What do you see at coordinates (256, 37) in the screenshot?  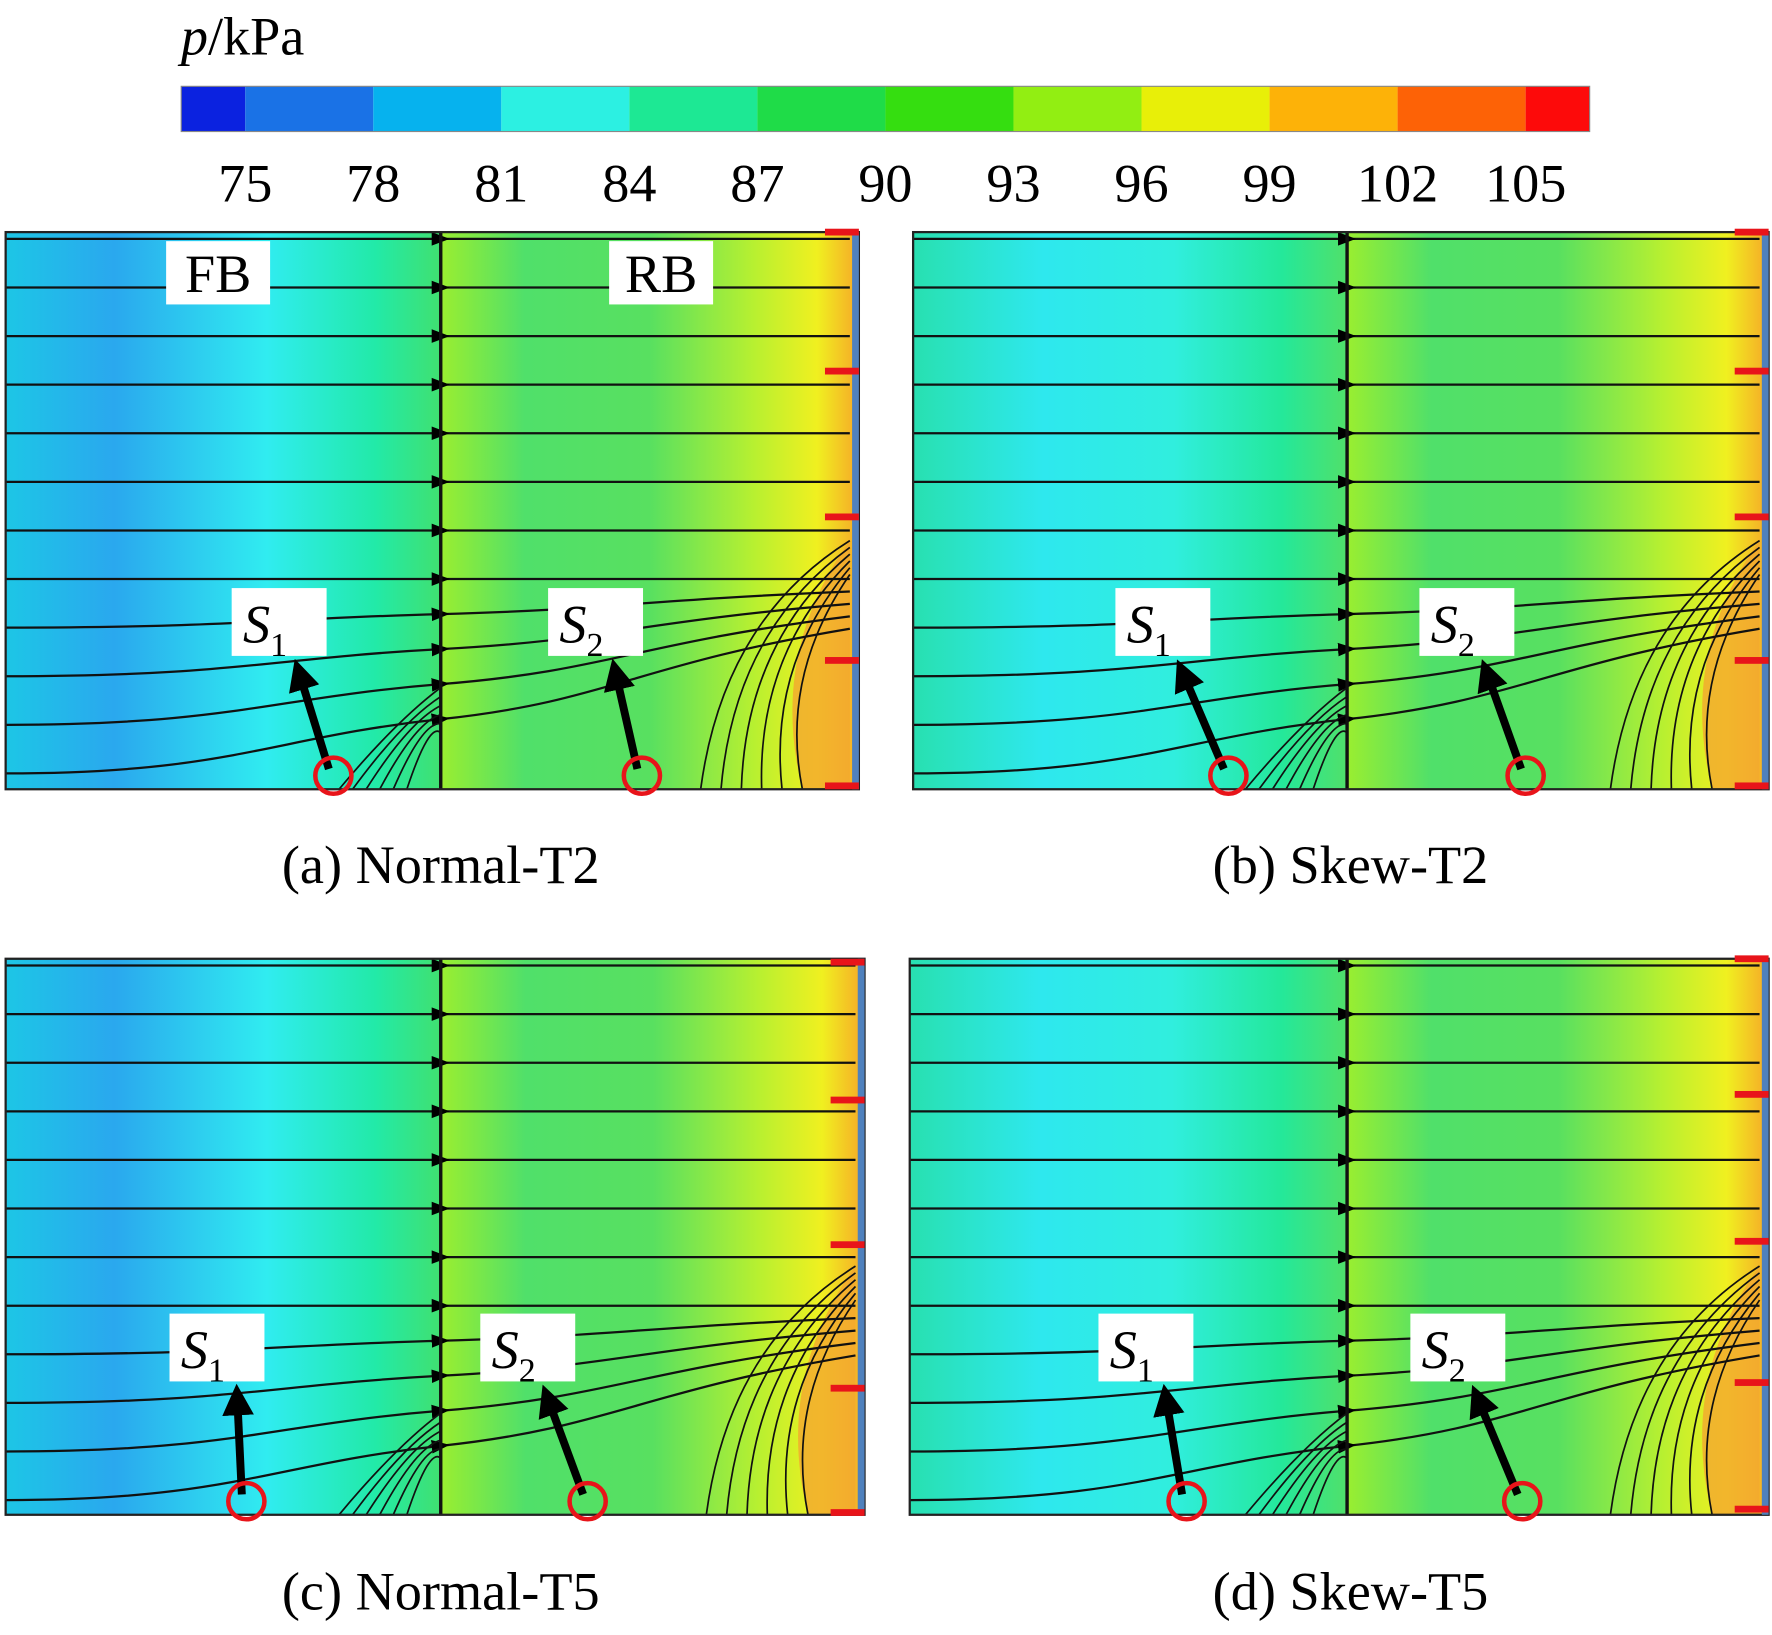 I see `unit: /kPa` at bounding box center [256, 37].